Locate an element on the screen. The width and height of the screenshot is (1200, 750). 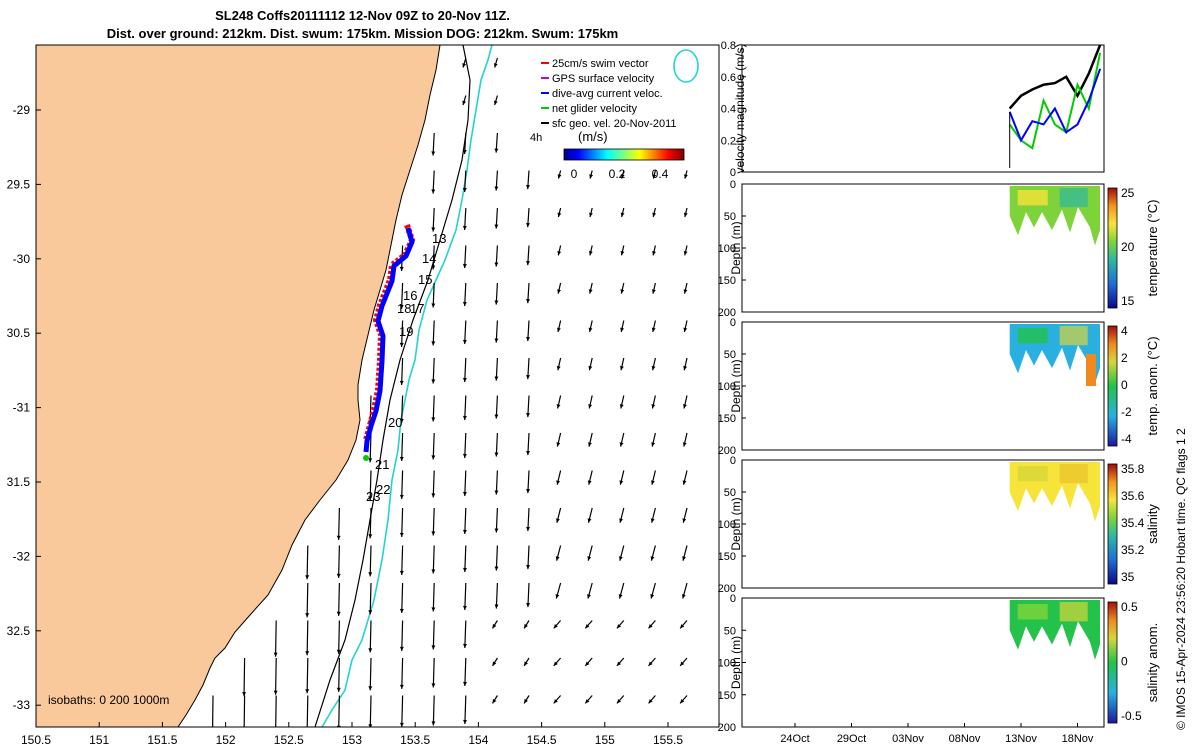
map-x-tick-label: 154.5 is located at coordinates (542, 740).